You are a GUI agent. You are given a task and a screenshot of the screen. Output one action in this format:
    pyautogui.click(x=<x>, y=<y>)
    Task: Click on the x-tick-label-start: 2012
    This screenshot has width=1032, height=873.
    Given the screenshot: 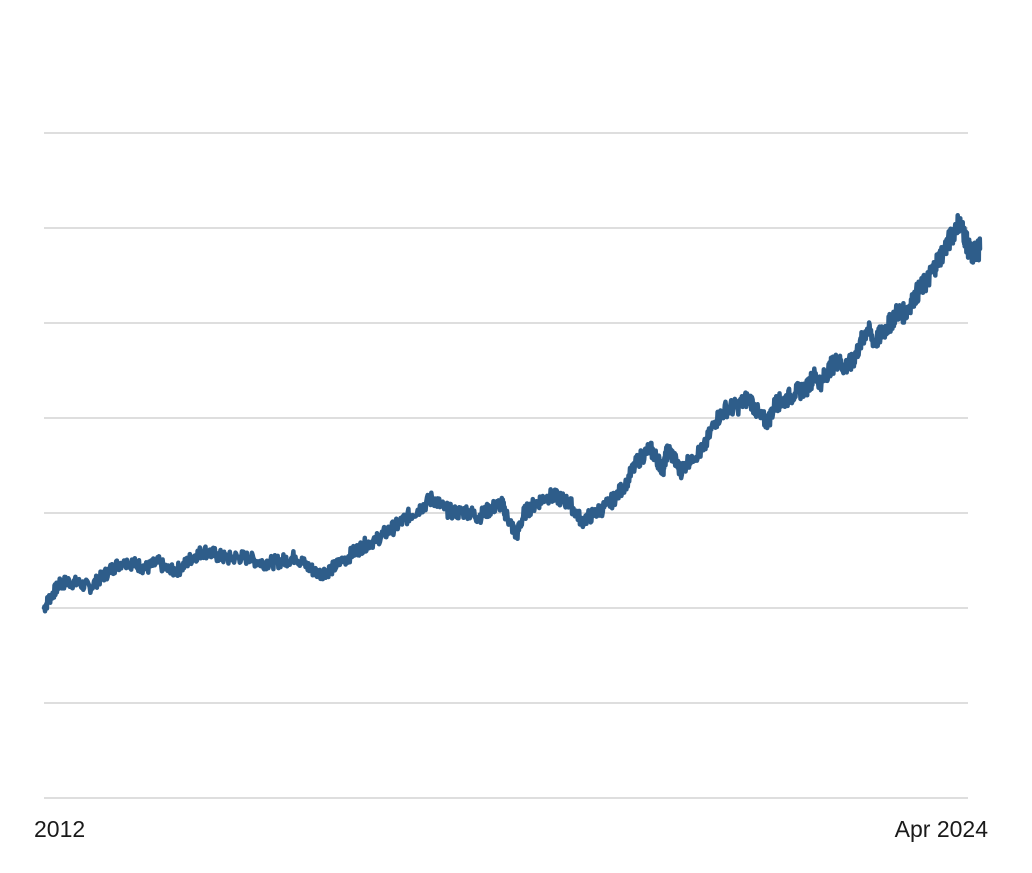 What is the action you would take?
    pyautogui.click(x=59, y=829)
    